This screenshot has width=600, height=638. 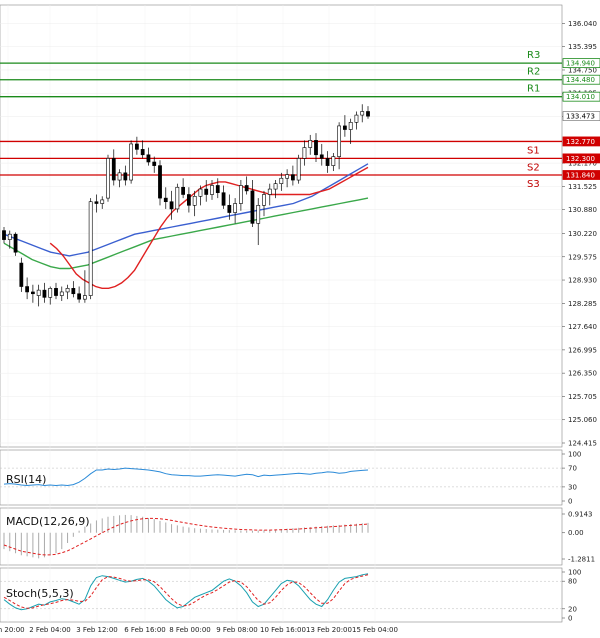 I want to click on price-tick-label: 130.220, so click(x=582, y=234).